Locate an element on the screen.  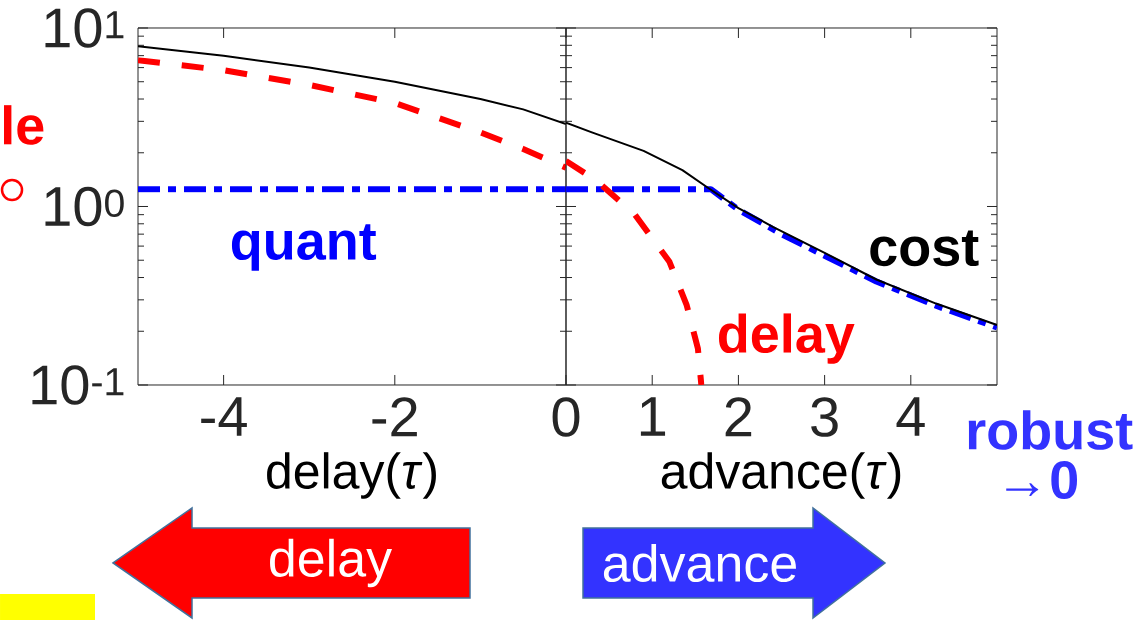
y-tick-label: 10$^{-1}$ is located at coordinates (78, 385).